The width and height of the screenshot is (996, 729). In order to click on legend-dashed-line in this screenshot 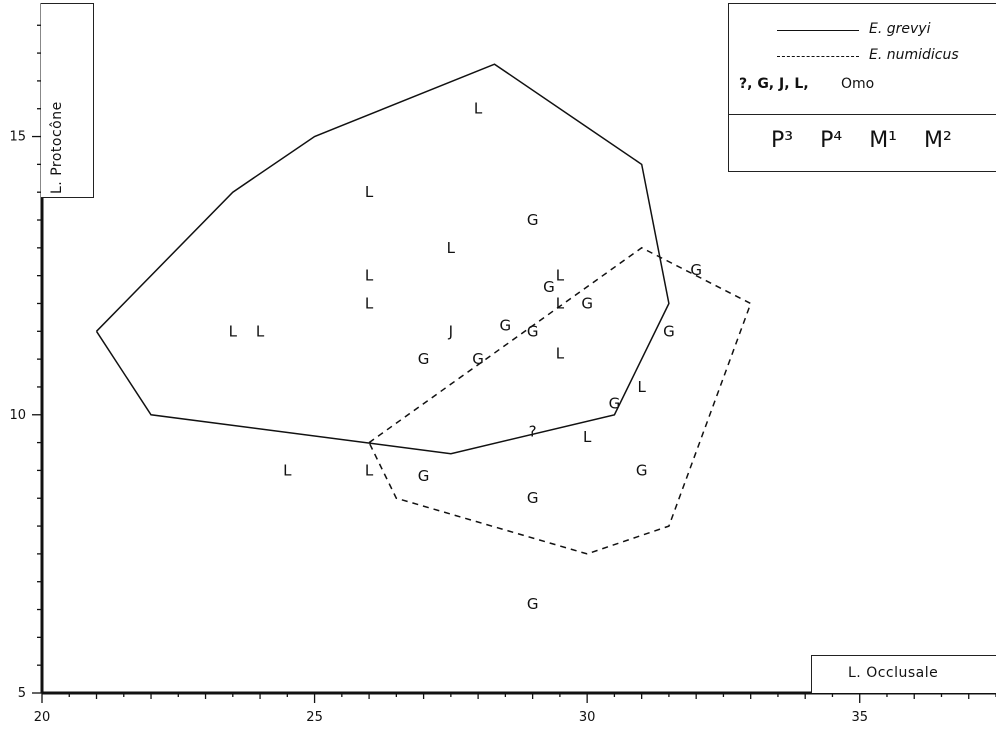, I will do `click(818, 56)`.